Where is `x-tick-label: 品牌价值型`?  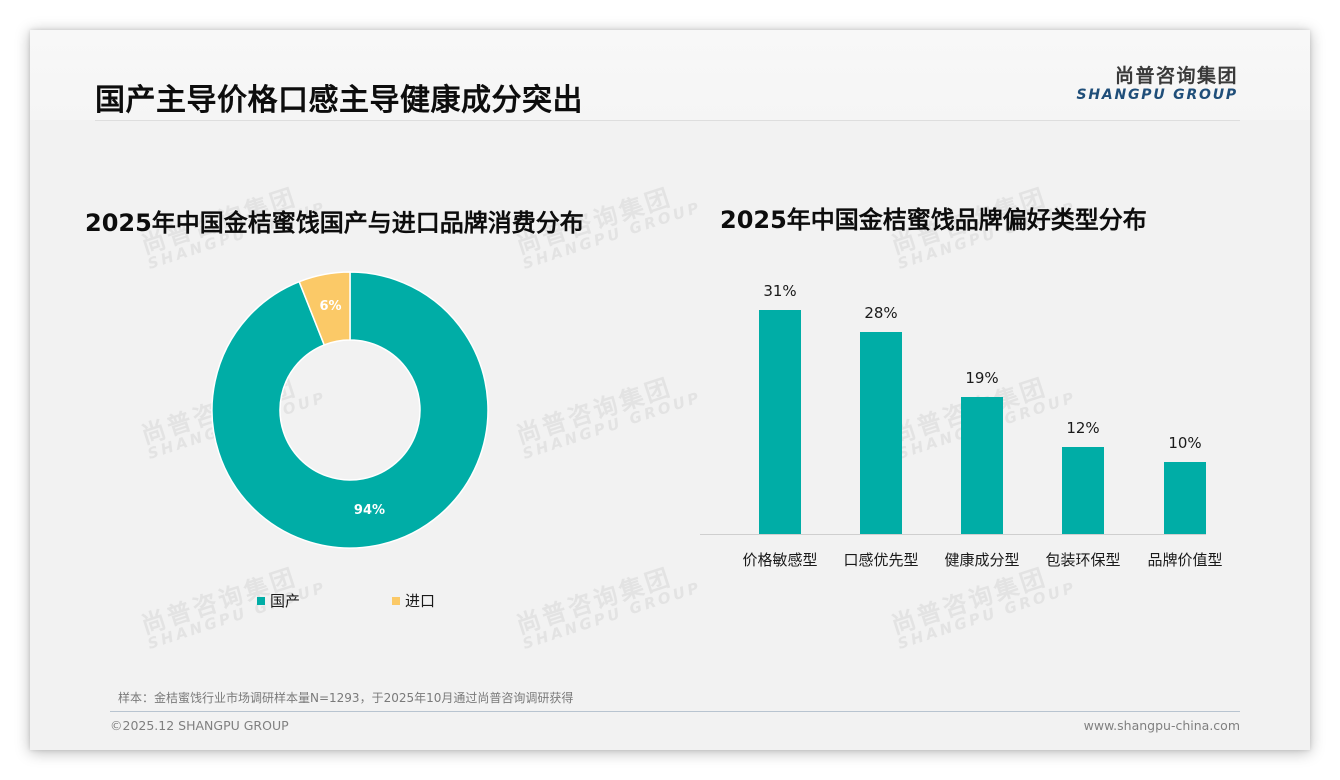
x-tick-label: 品牌价值型 is located at coordinates (1185, 560).